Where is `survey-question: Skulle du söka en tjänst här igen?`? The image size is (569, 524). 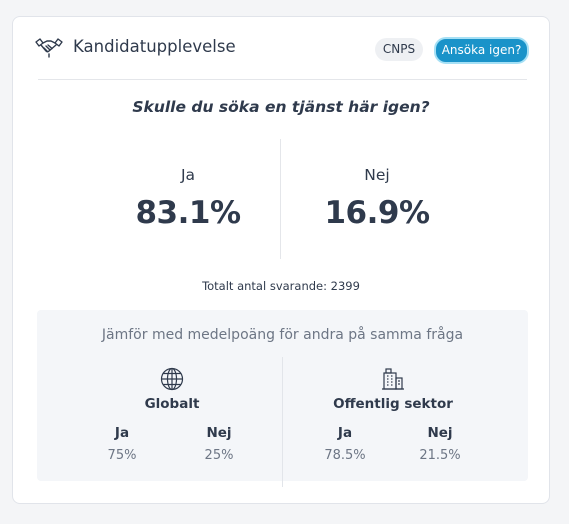
survey-question: Skulle du söka en tjänst här igen? is located at coordinates (281, 107).